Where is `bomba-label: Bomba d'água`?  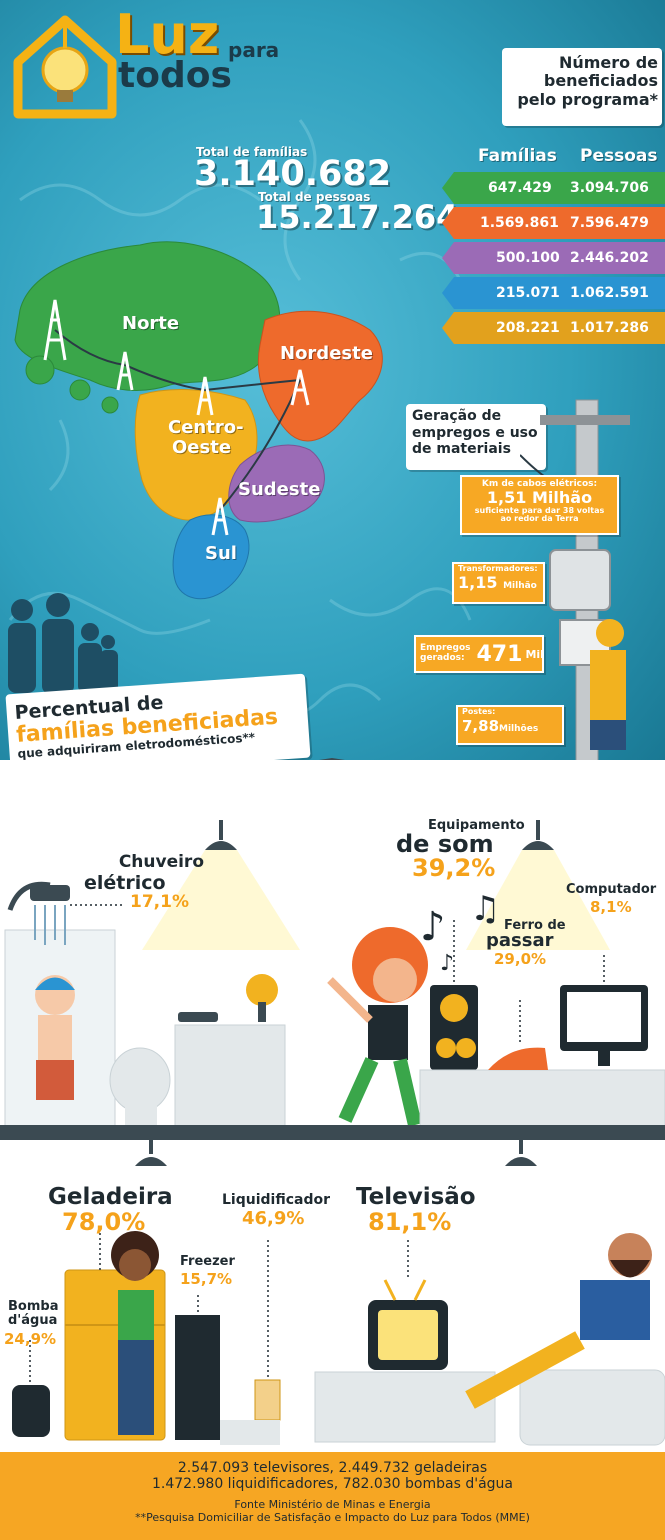
bomba-label: Bomba d'água is located at coordinates (33, 1313).